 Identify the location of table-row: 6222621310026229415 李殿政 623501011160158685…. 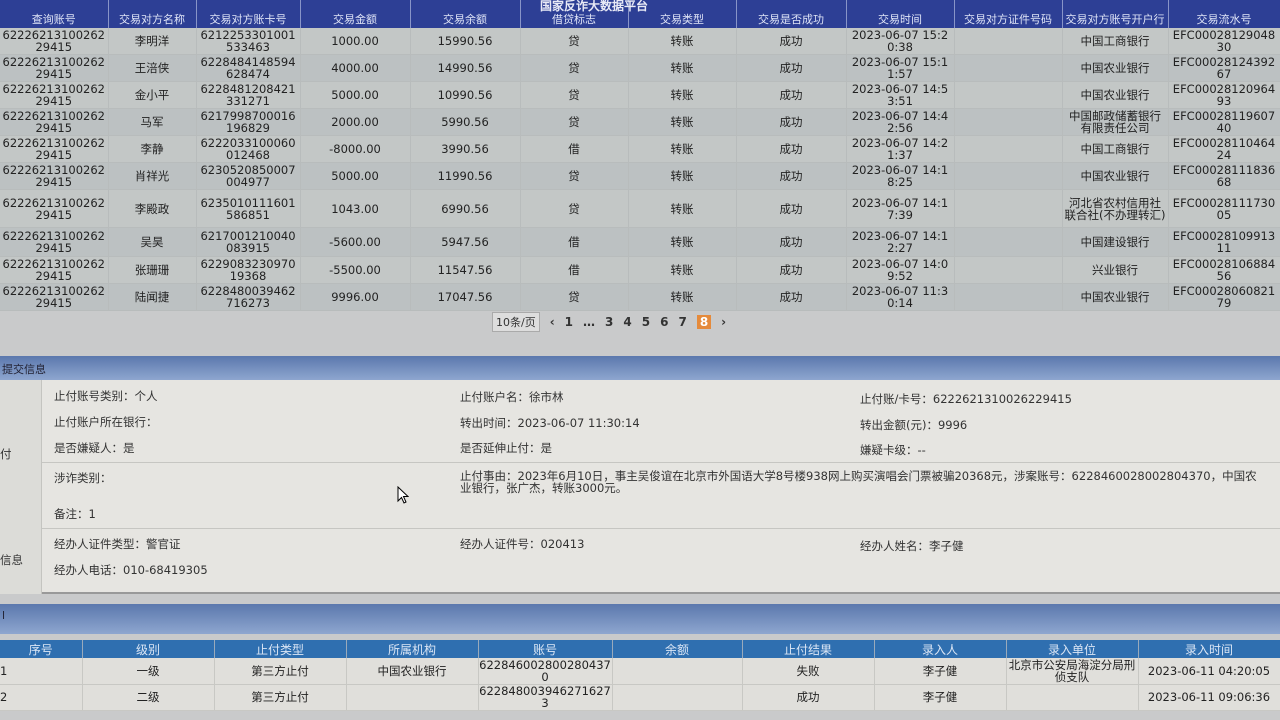
(640, 208).